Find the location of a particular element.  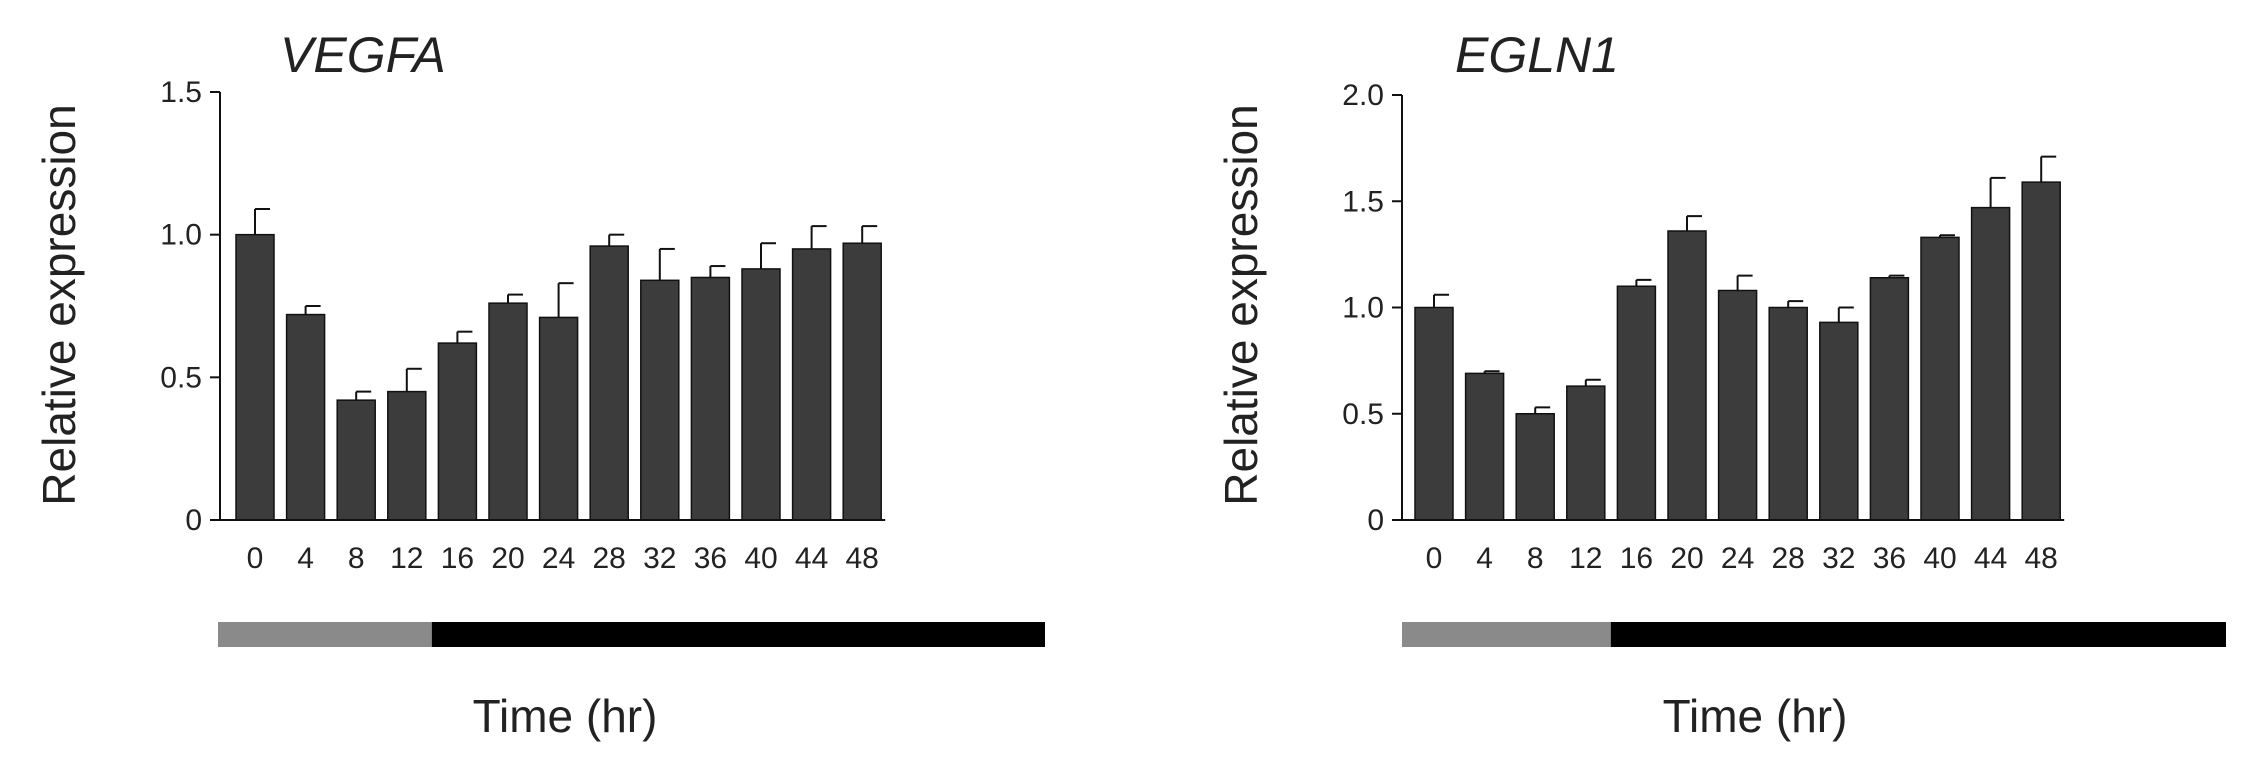

y-tick-label: 2.0 is located at coordinates (1363, 95).